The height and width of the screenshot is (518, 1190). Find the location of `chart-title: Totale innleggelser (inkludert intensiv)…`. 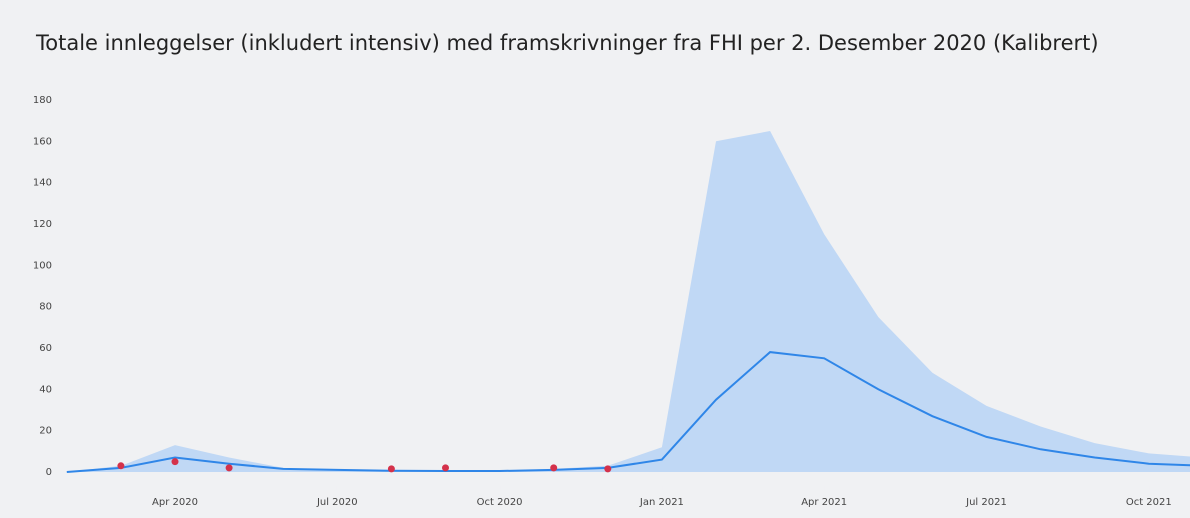

chart-title: Totale innleggelser (inkludert intensiv)… is located at coordinates (567, 43).